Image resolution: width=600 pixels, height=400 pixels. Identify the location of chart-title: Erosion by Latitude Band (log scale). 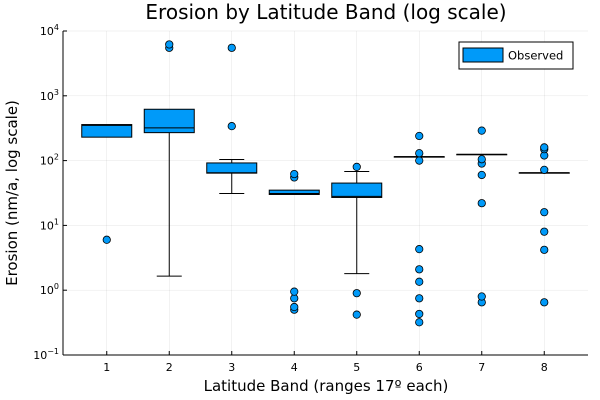
(325, 12).